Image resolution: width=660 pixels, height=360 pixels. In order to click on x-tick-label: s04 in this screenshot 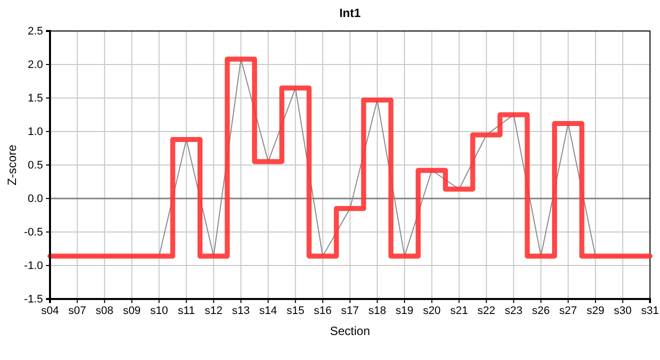, I will do `click(50, 310)`.